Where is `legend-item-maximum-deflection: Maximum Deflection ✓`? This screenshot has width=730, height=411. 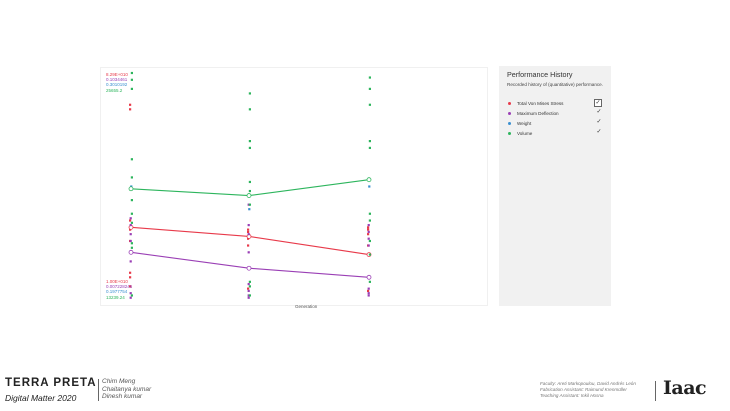
legend-item-maximum-deflection: Maximum Deflection ✓ is located at coordinates (556, 113).